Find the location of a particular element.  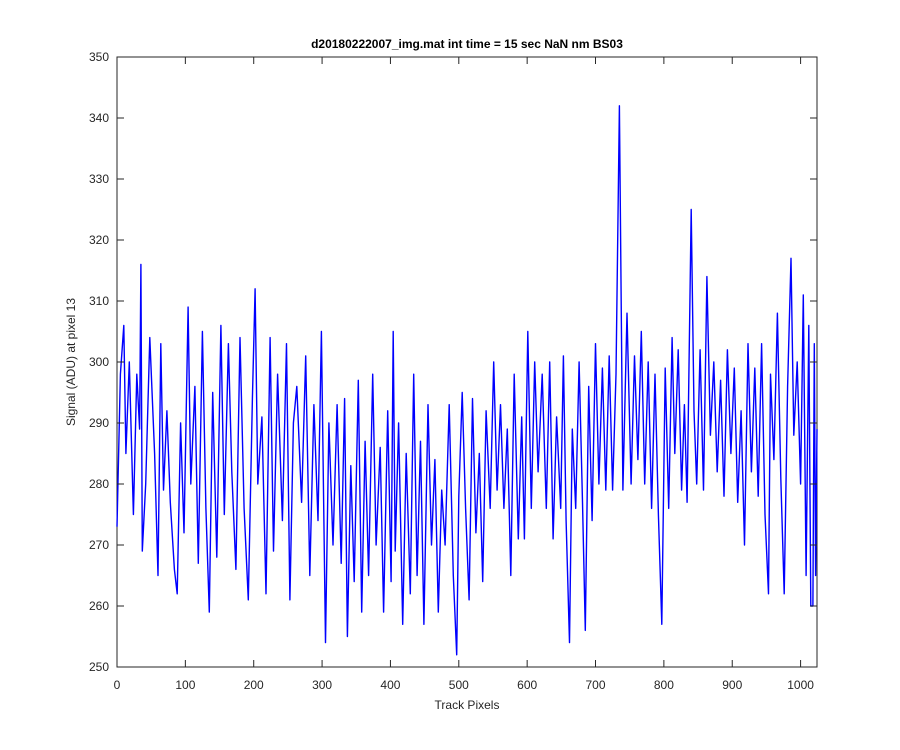

x-tick-label: 900 is located at coordinates (732, 685).